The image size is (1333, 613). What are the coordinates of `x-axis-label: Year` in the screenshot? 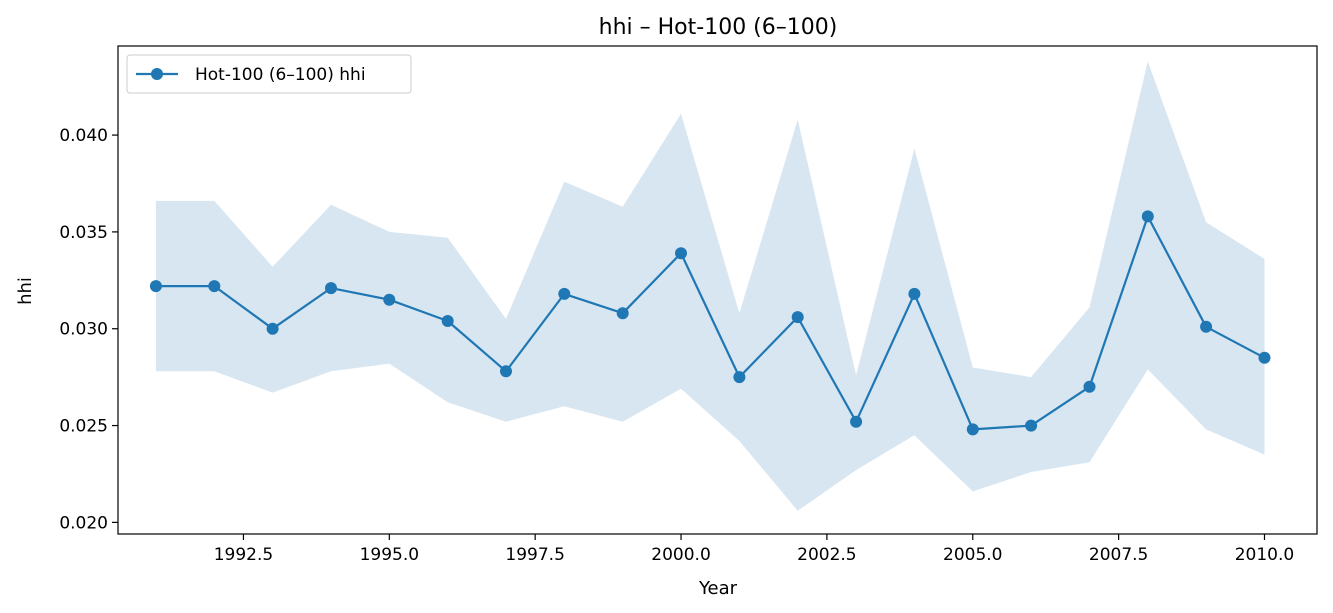 It's located at (718, 588).